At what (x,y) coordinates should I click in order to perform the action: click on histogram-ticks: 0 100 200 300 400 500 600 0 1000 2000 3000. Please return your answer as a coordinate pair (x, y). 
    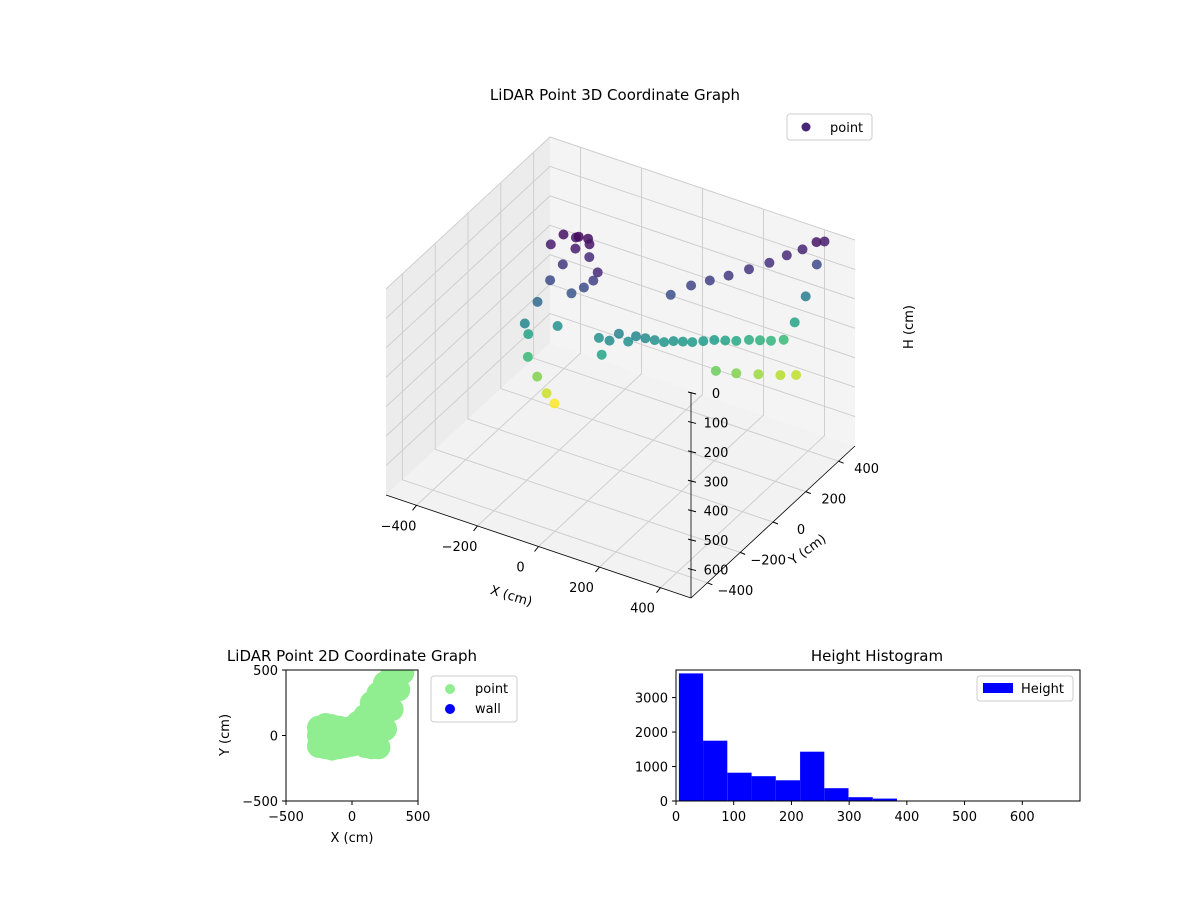
    Looking at the image, I should click on (835, 758).